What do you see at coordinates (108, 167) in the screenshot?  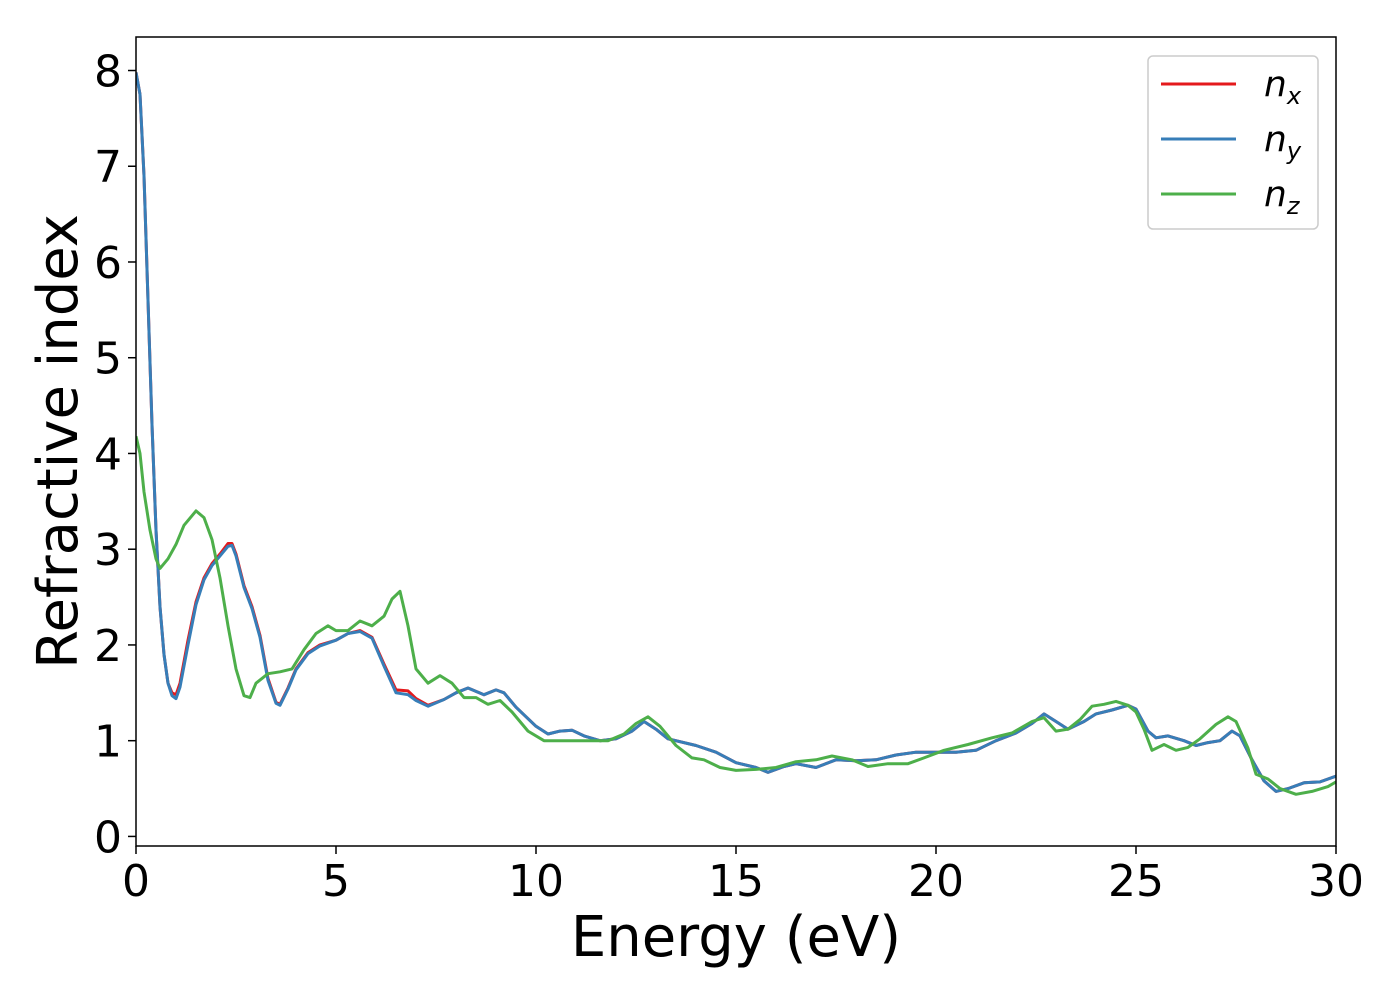 I see `y-tick-label: 7` at bounding box center [108, 167].